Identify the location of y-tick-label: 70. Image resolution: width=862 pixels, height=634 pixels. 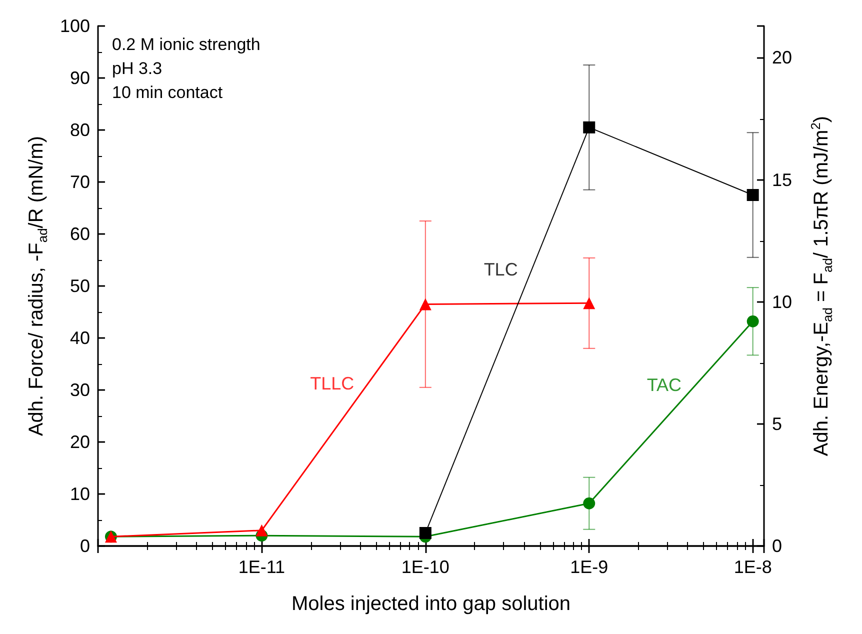
(80, 182).